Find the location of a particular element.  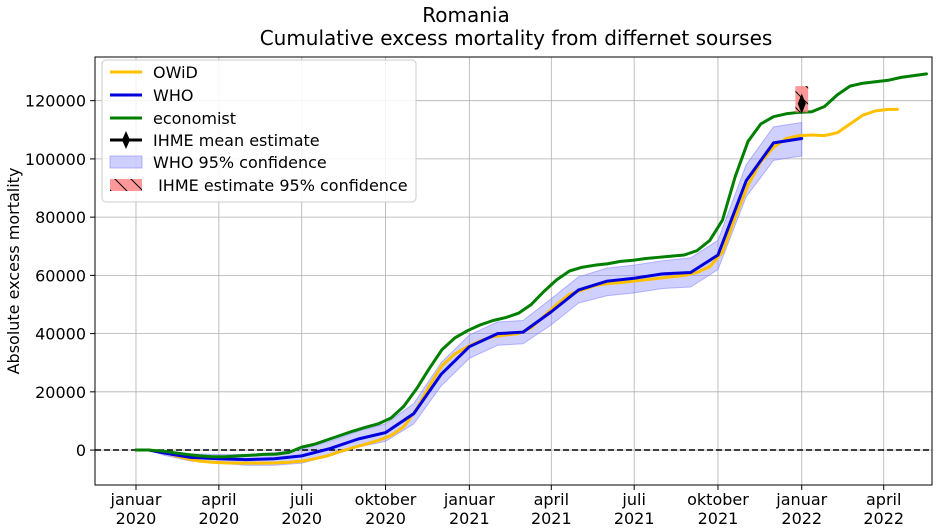

legend-who-ci-label: WHO 95% confidence is located at coordinates (240, 162).